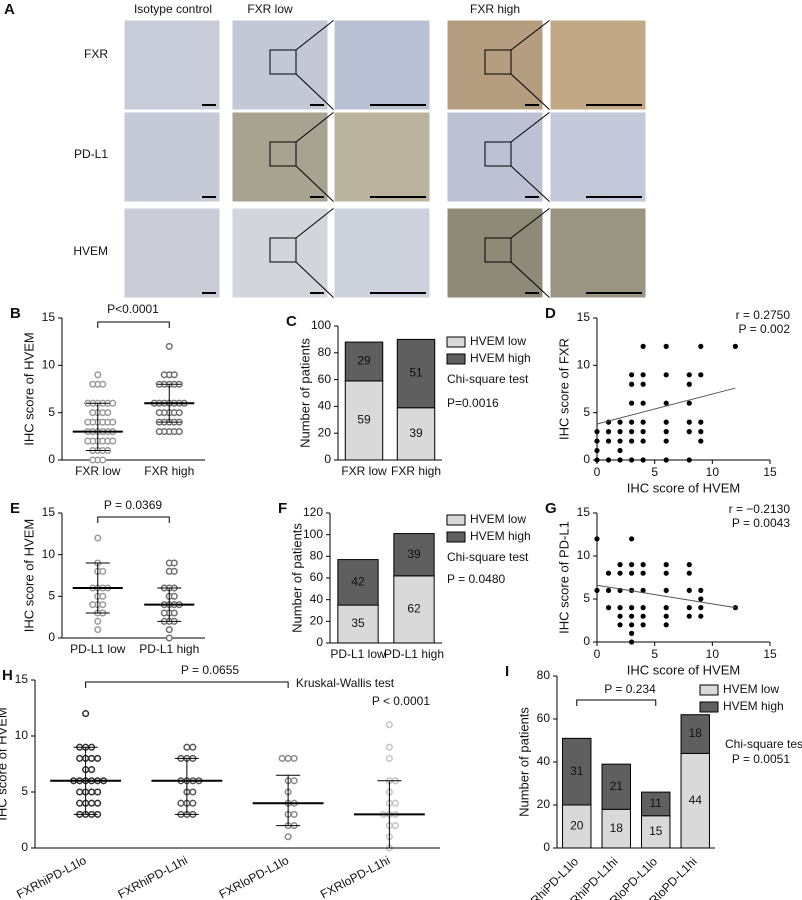 The height and width of the screenshot is (900, 802). Describe the element at coordinates (584, 512) in the screenshot. I see `y-tick-label: 15` at that location.